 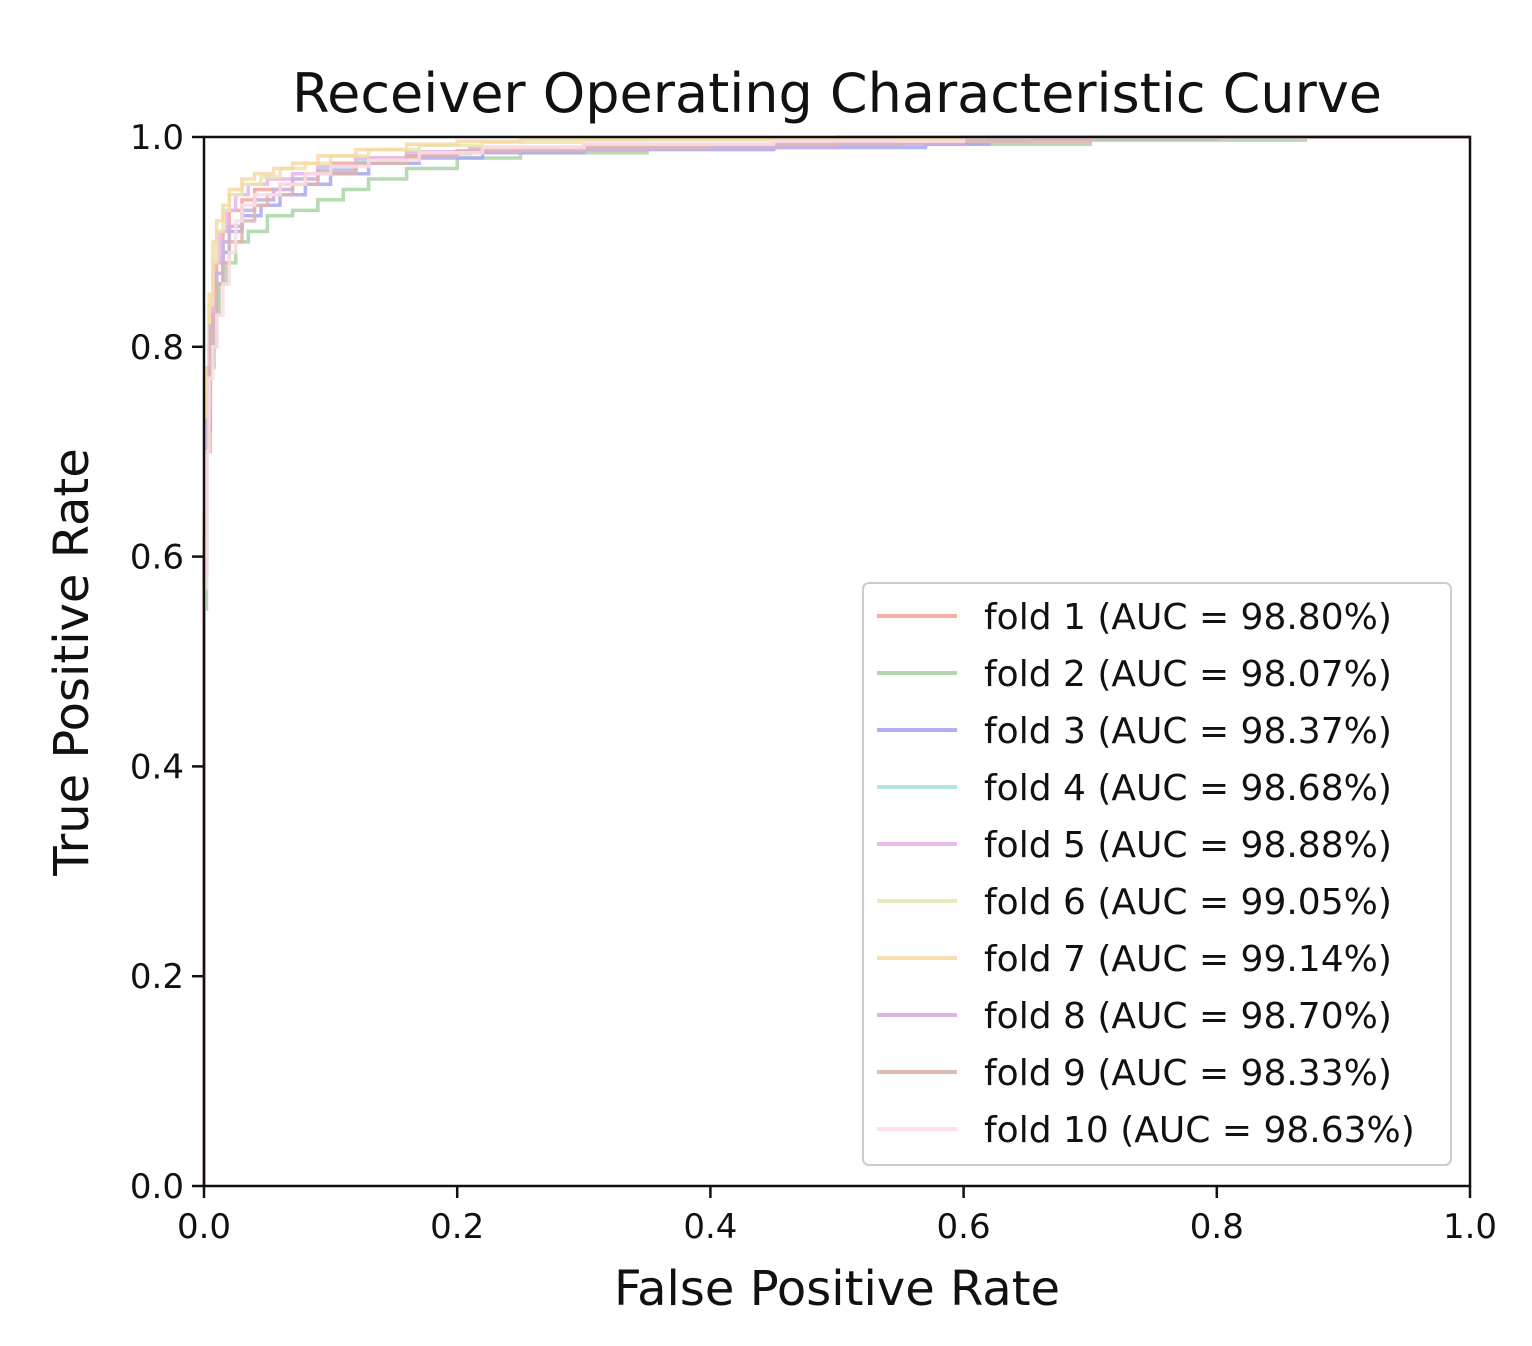 I want to click on y-tick-label: 0.4, so click(x=157, y=767).